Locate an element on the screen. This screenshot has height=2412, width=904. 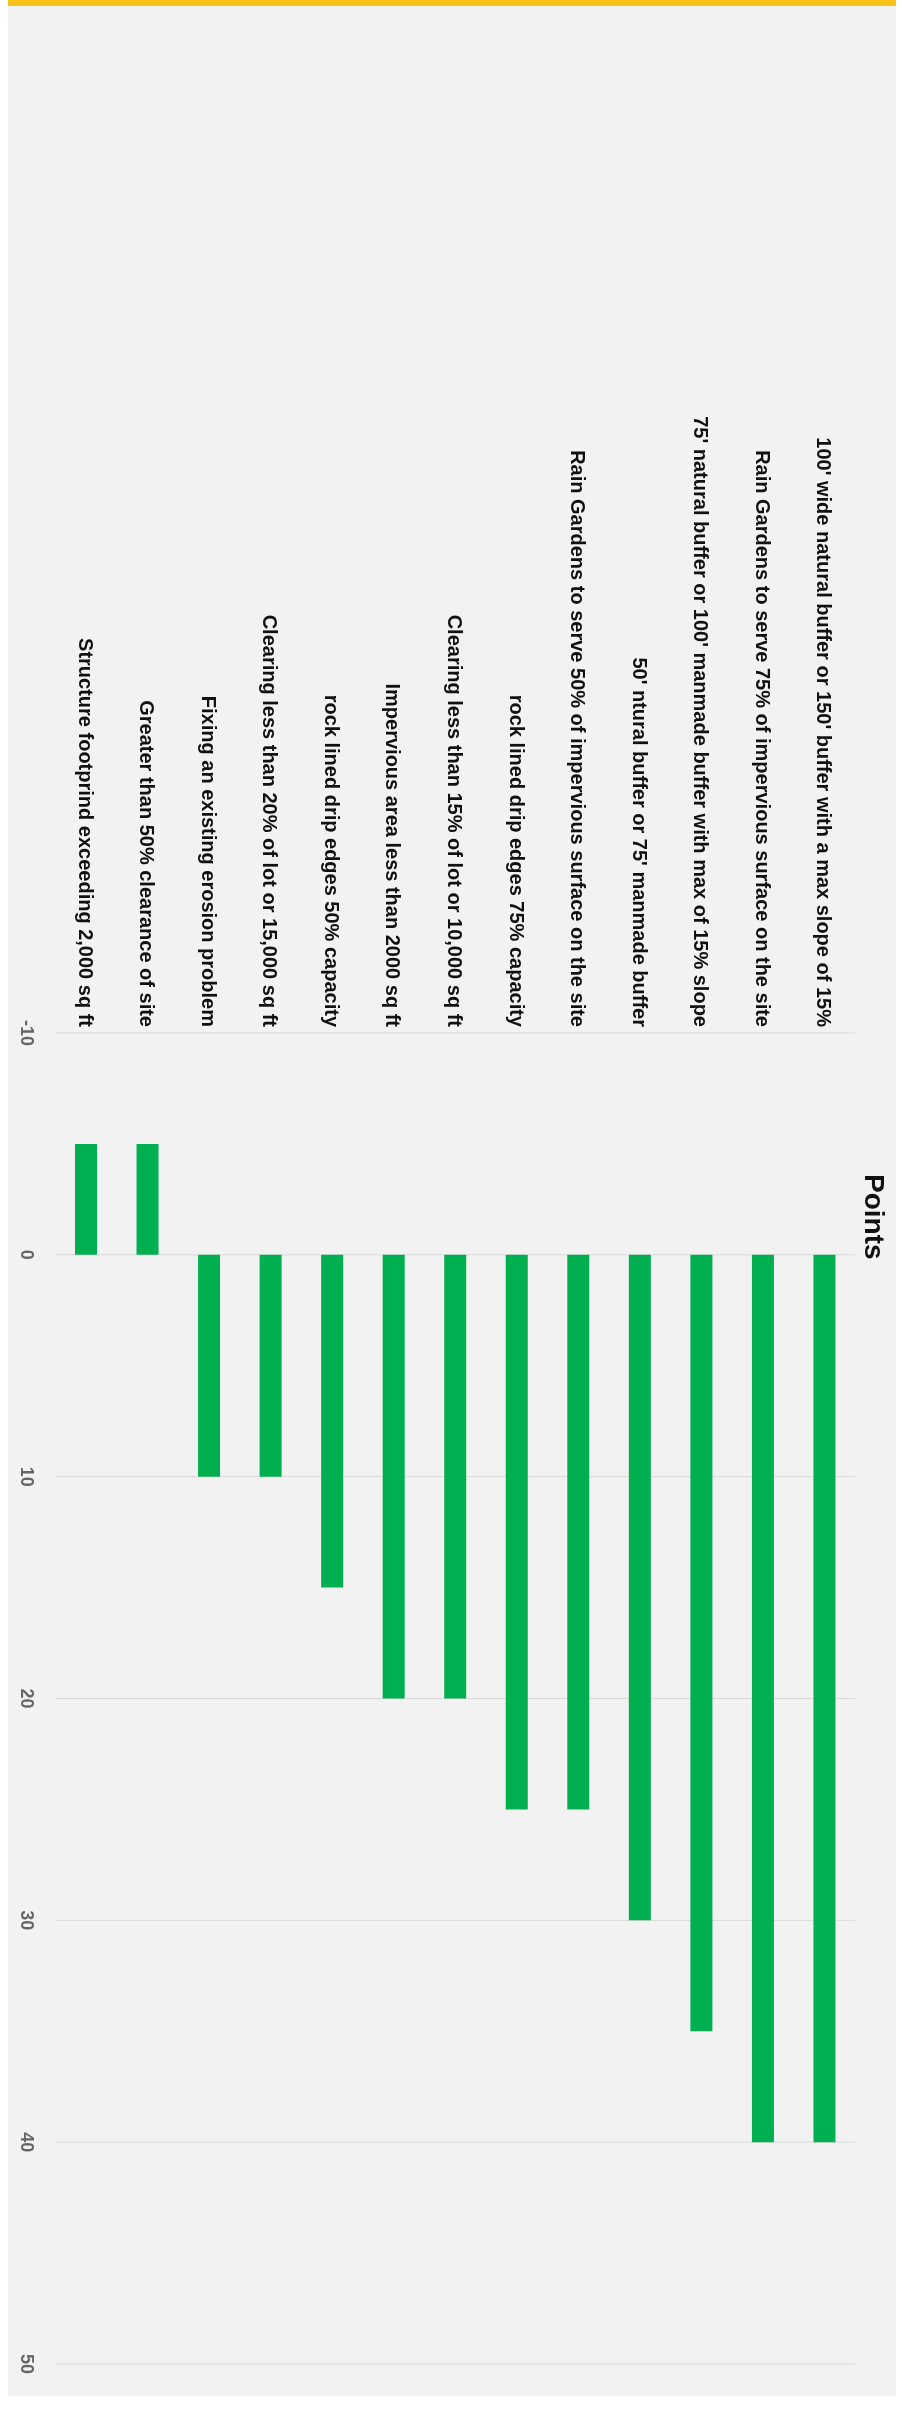
x-tick-label: Clearing less than 15% of lot or 10,000 sq ft is located at coordinates (455, 821).